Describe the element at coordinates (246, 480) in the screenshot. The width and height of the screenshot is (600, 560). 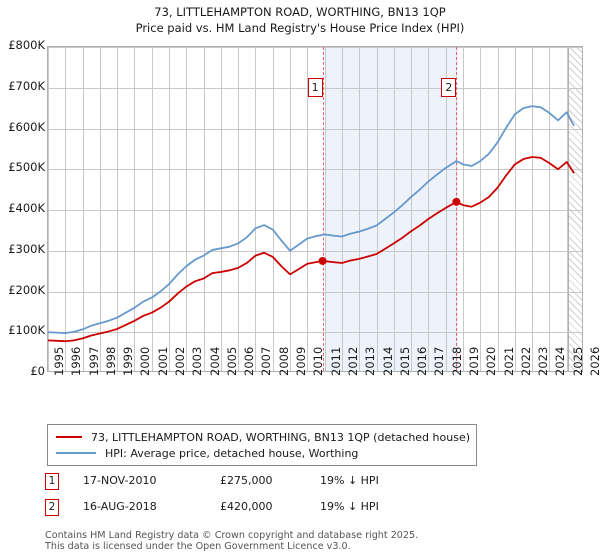
I see `transaction-price-1: £275,000` at that location.